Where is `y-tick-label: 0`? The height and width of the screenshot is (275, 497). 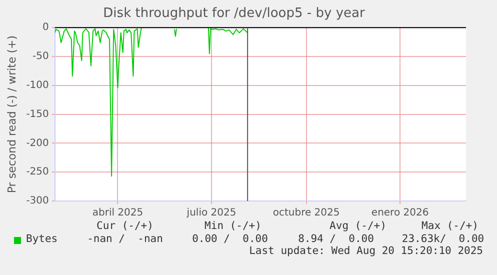 y-tick-label: 0 is located at coordinates (45, 28).